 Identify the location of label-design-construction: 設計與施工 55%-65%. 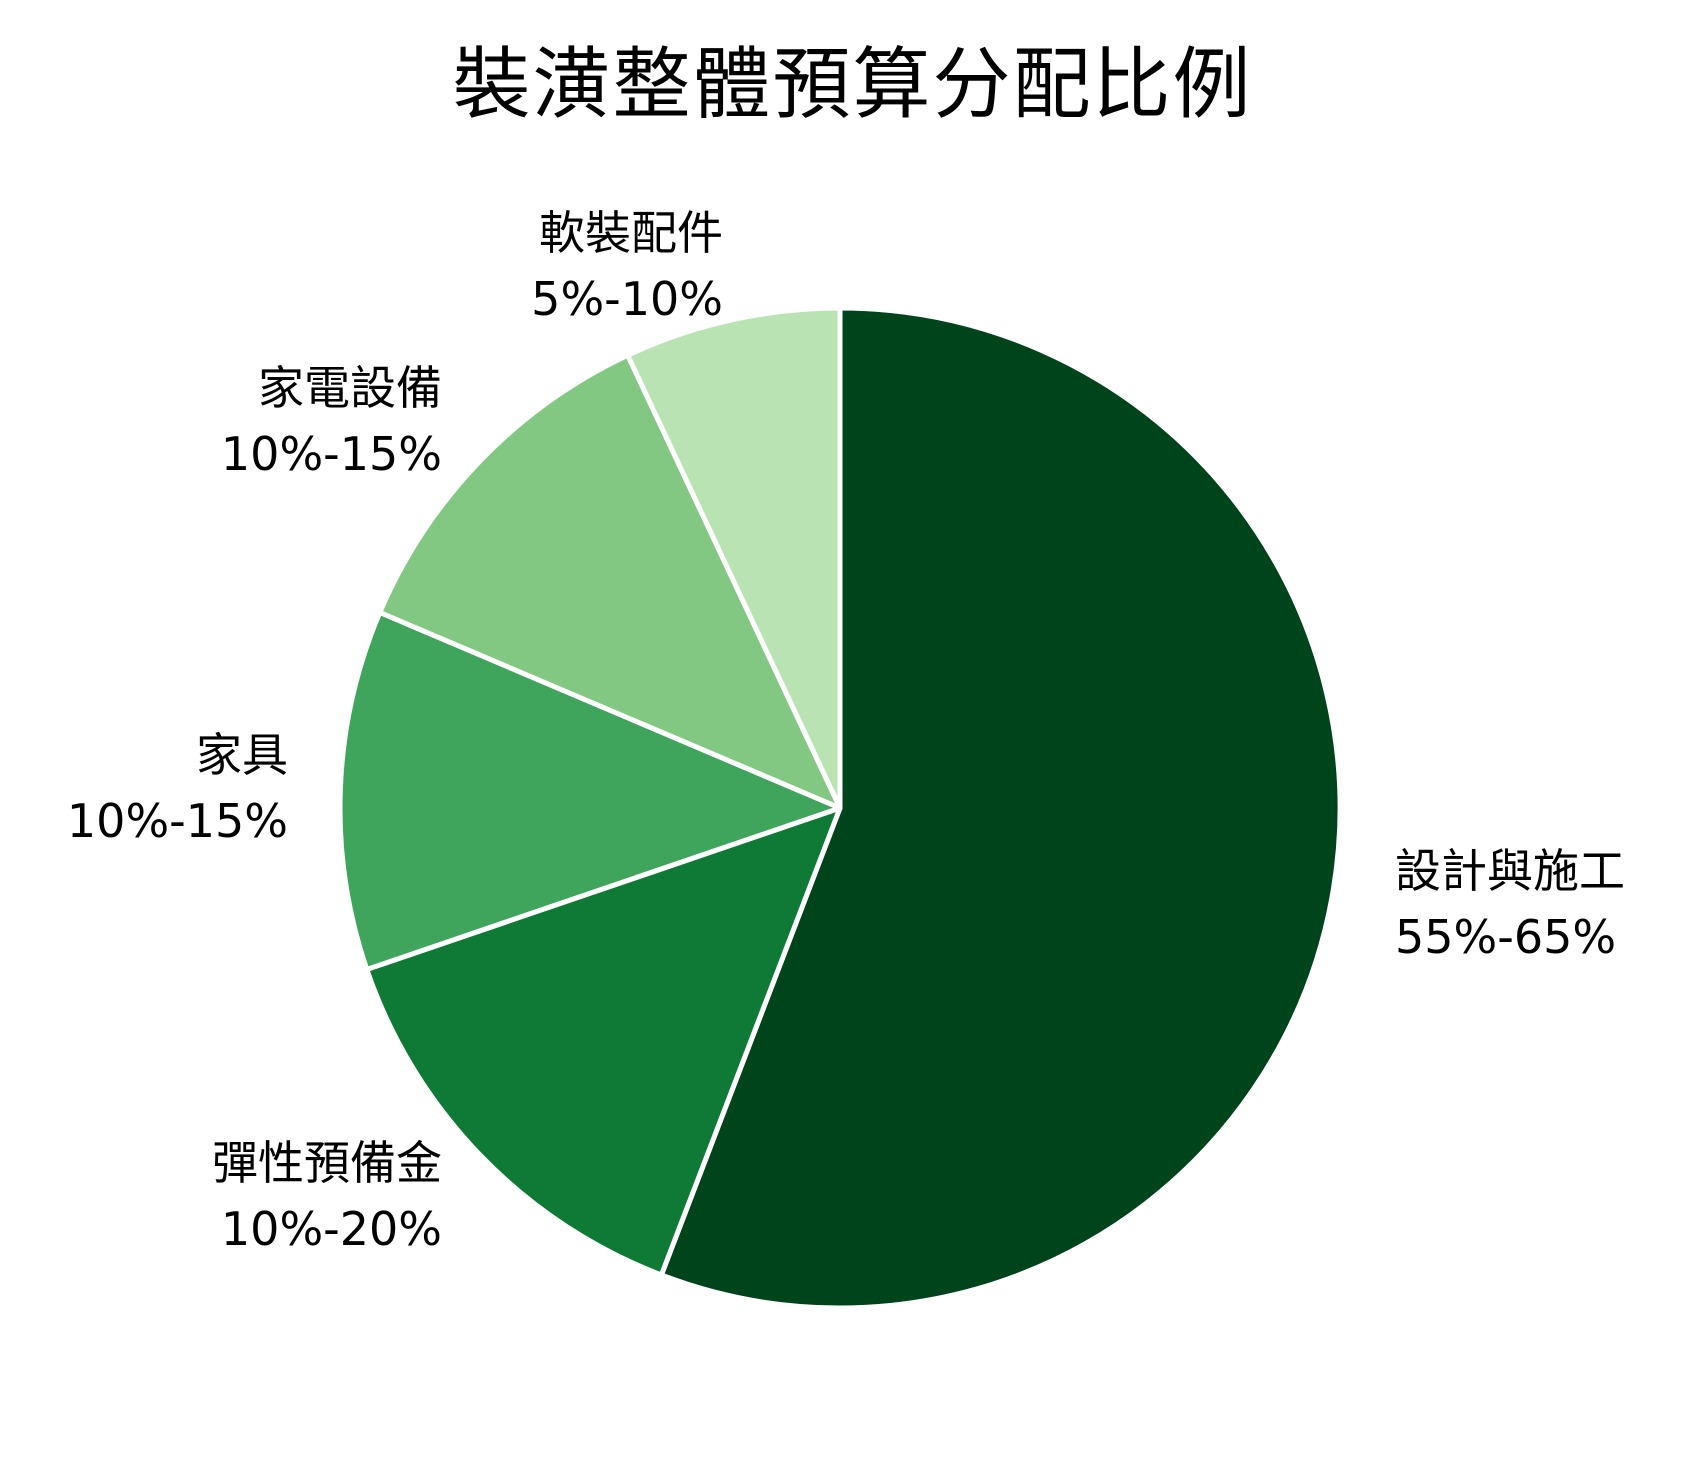
(1510, 904).